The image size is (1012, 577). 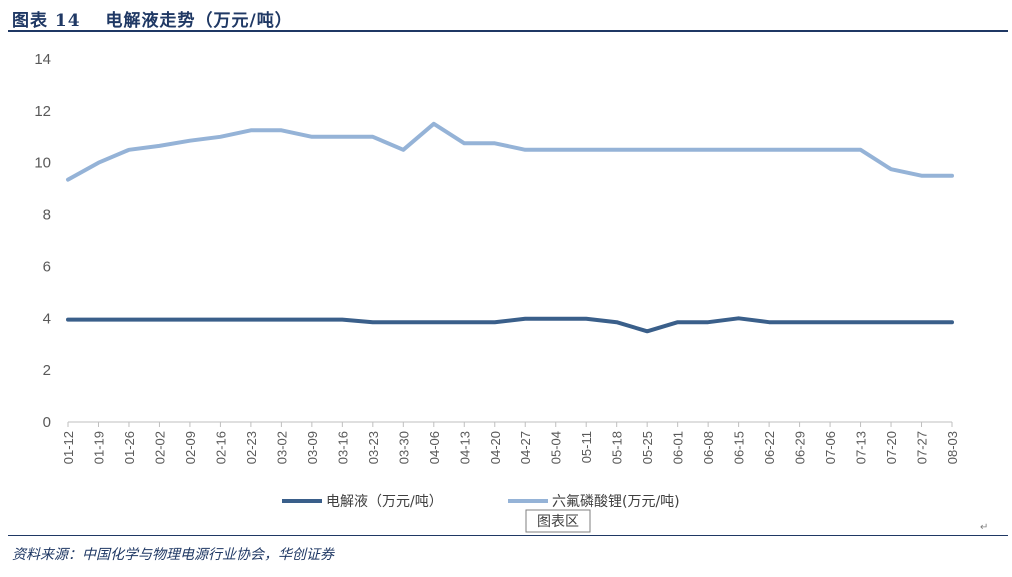 I want to click on x-tick-label: 03-09, so click(x=312, y=447).